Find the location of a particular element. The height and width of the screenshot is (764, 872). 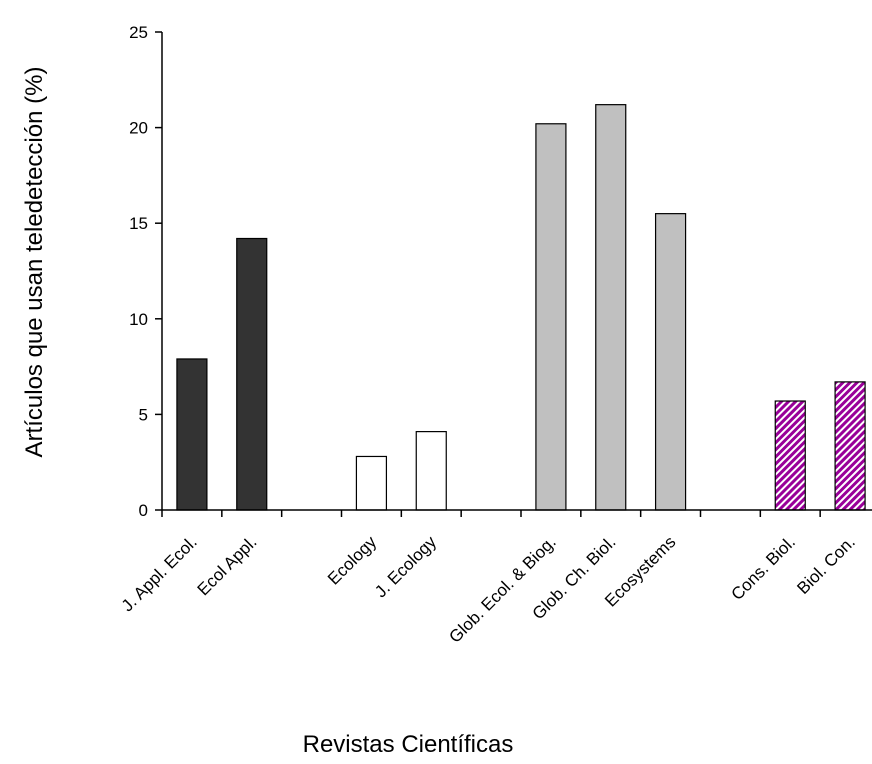

x-tick-label: Cons. Biol. is located at coordinates (764, 568).